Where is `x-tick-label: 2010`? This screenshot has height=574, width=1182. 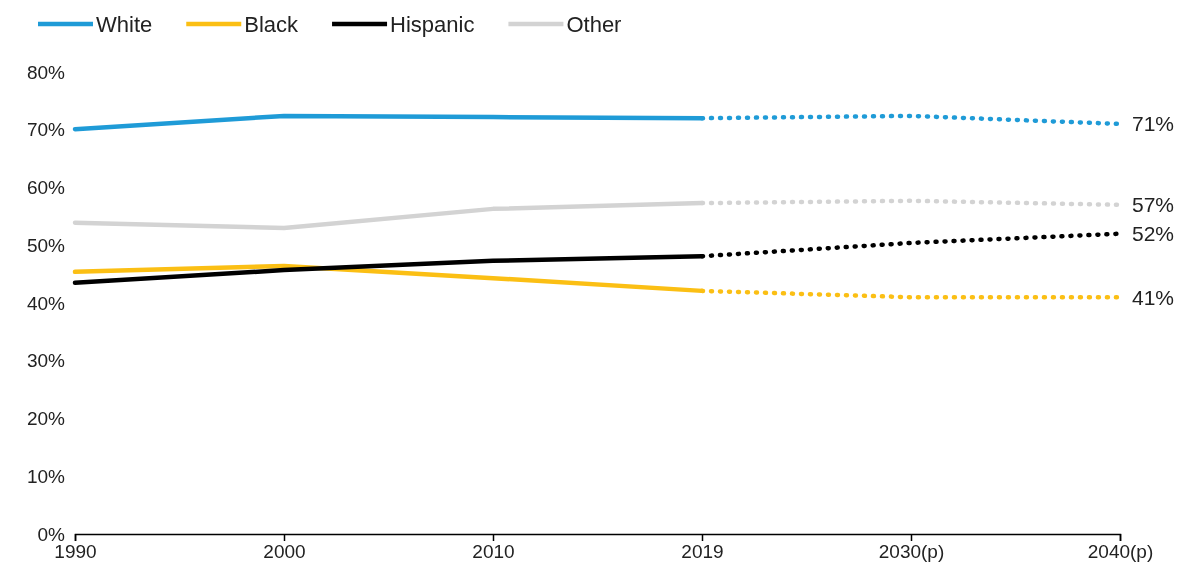
x-tick-label: 2010 is located at coordinates (493, 552).